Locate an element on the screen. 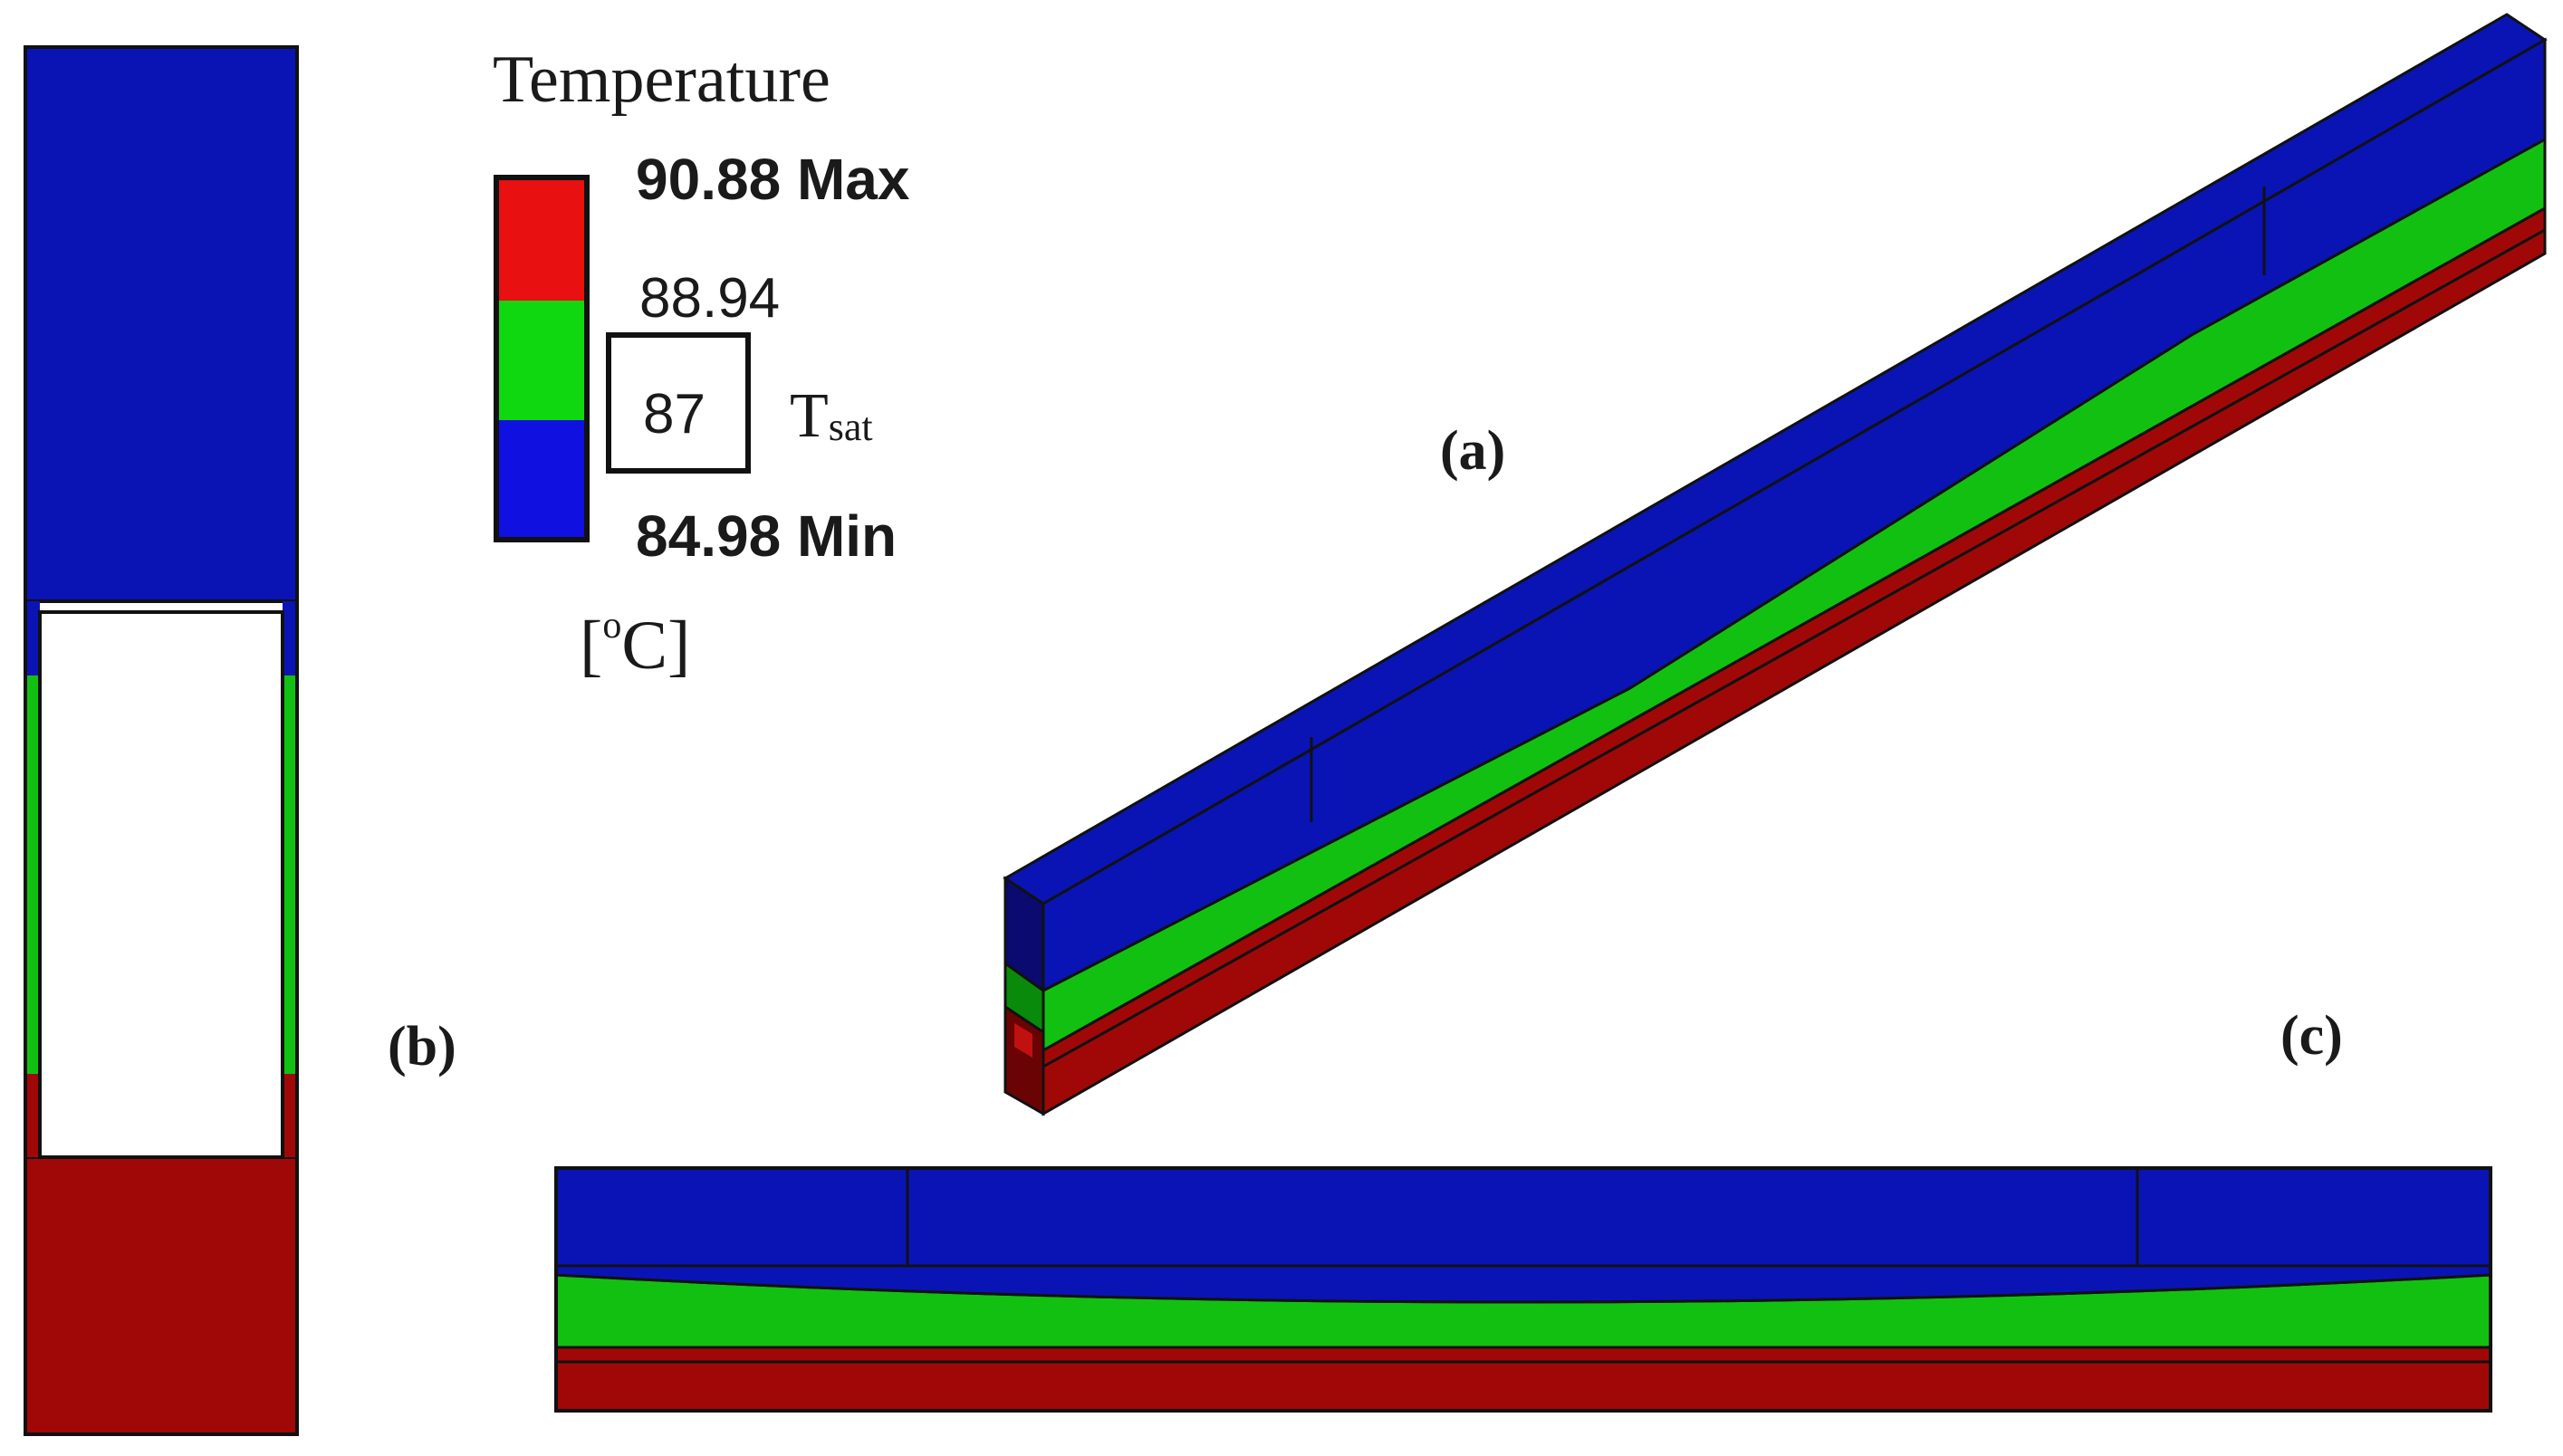  cross-section-bottom-wall is located at coordinates (161, 1295).